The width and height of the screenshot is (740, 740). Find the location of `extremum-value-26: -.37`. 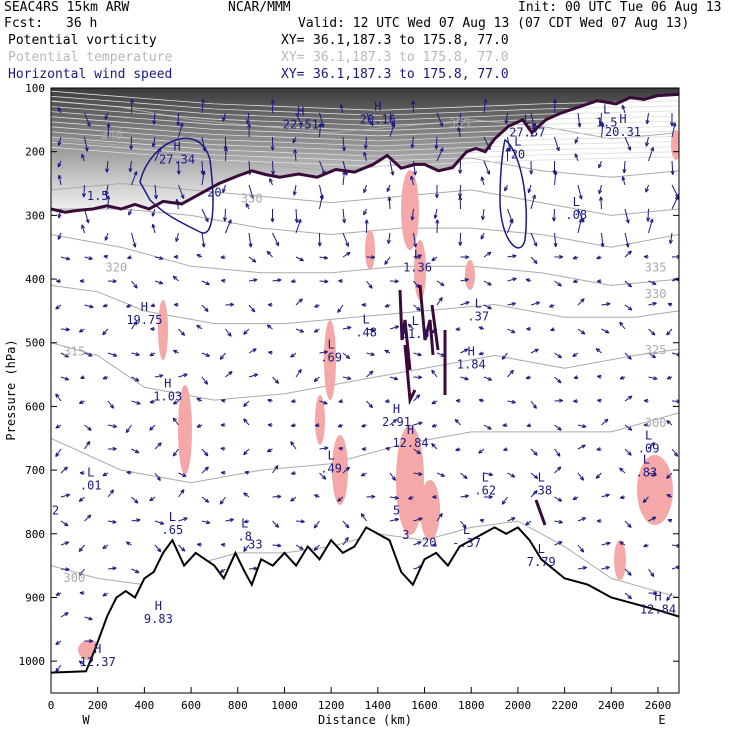

extremum-value-26: -.37 is located at coordinates (466, 543).